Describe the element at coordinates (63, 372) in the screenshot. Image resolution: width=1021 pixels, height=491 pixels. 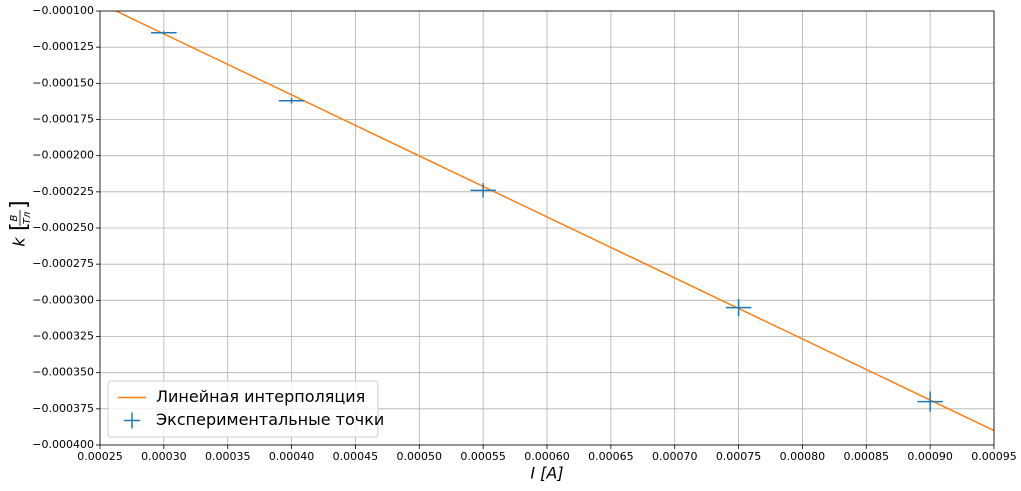
I see `y-tick-label: −0.000350` at that location.